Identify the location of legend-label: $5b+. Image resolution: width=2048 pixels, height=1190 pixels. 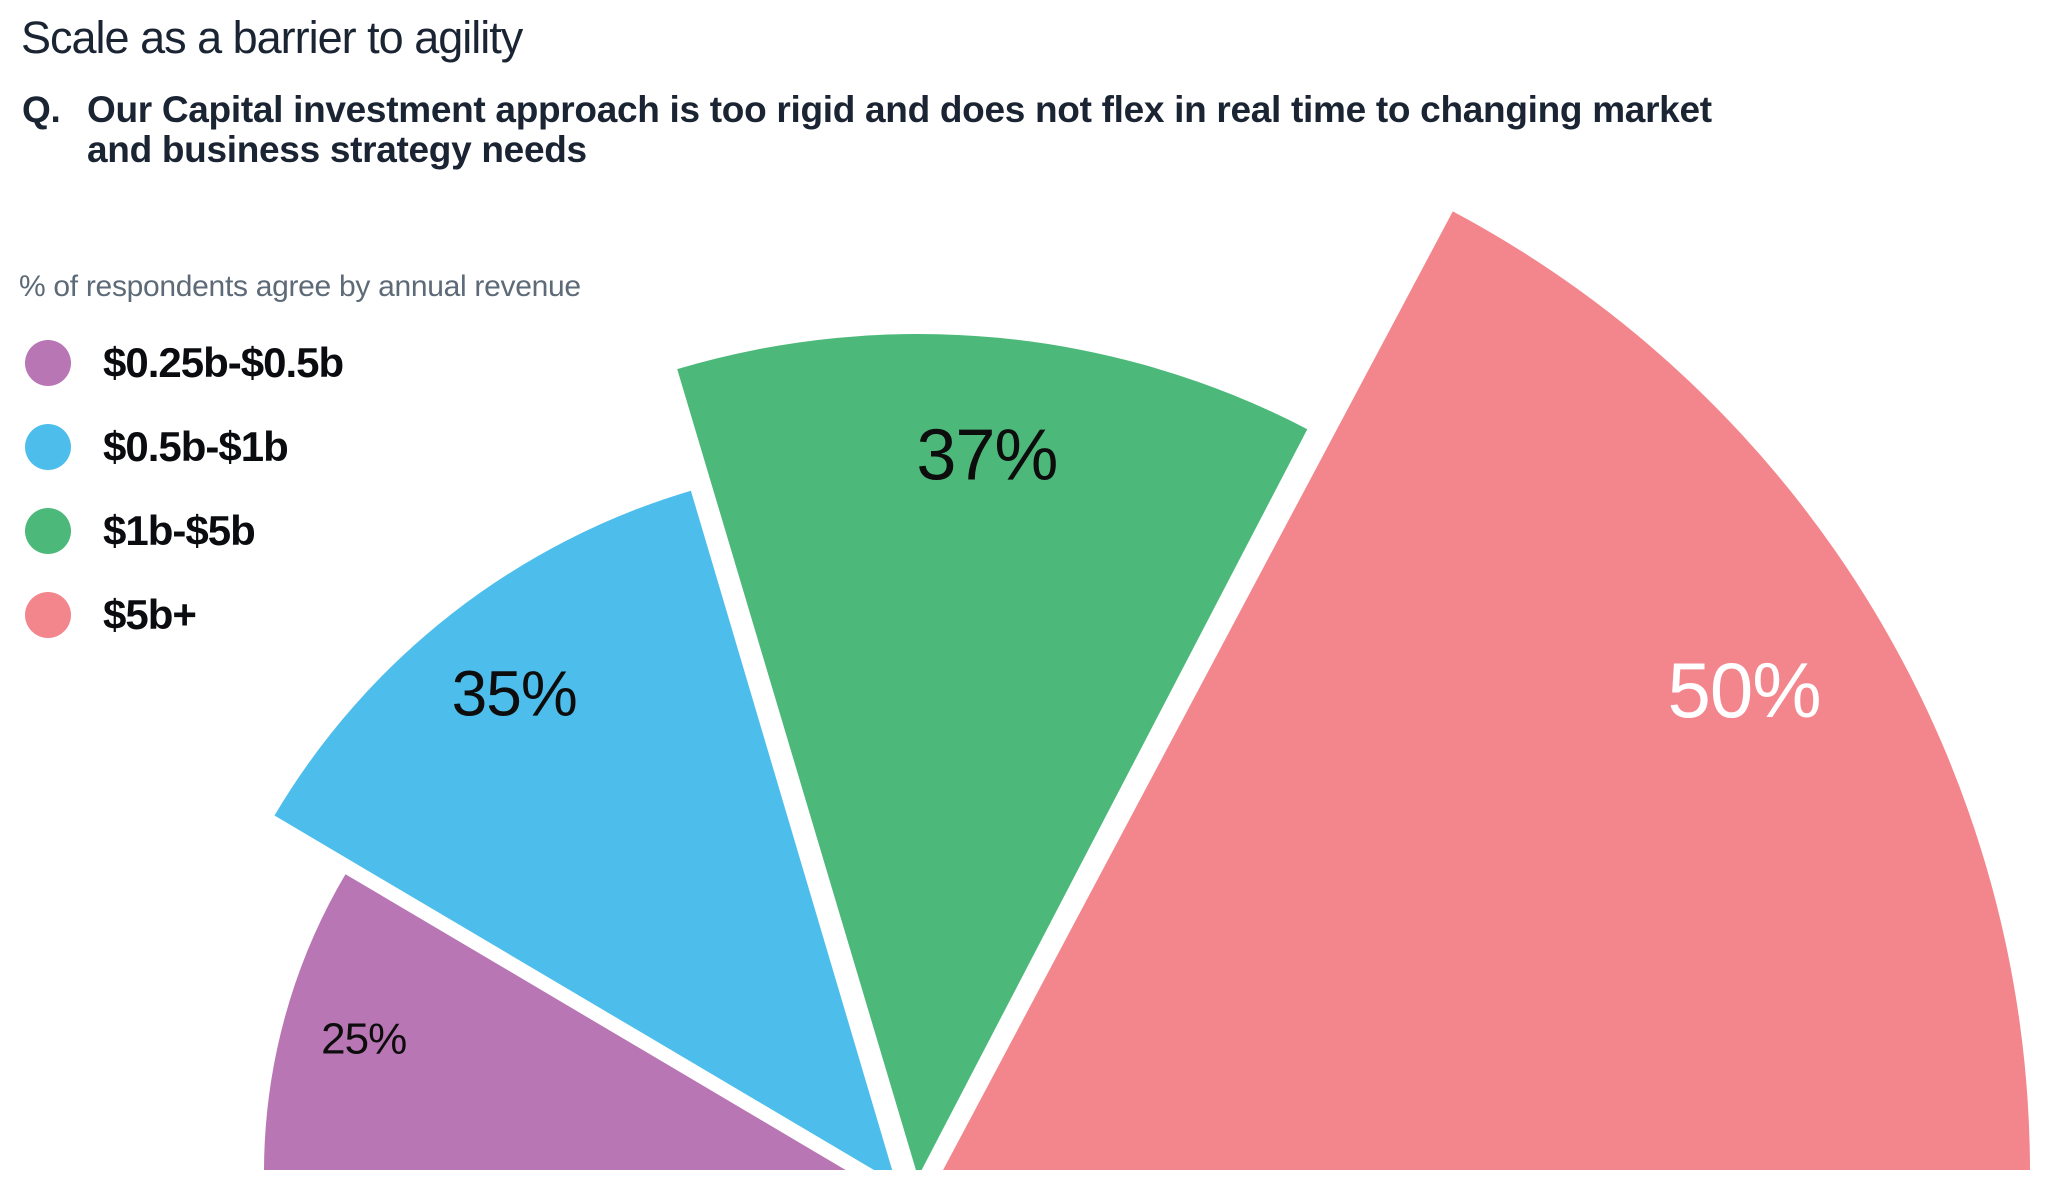
(150, 614).